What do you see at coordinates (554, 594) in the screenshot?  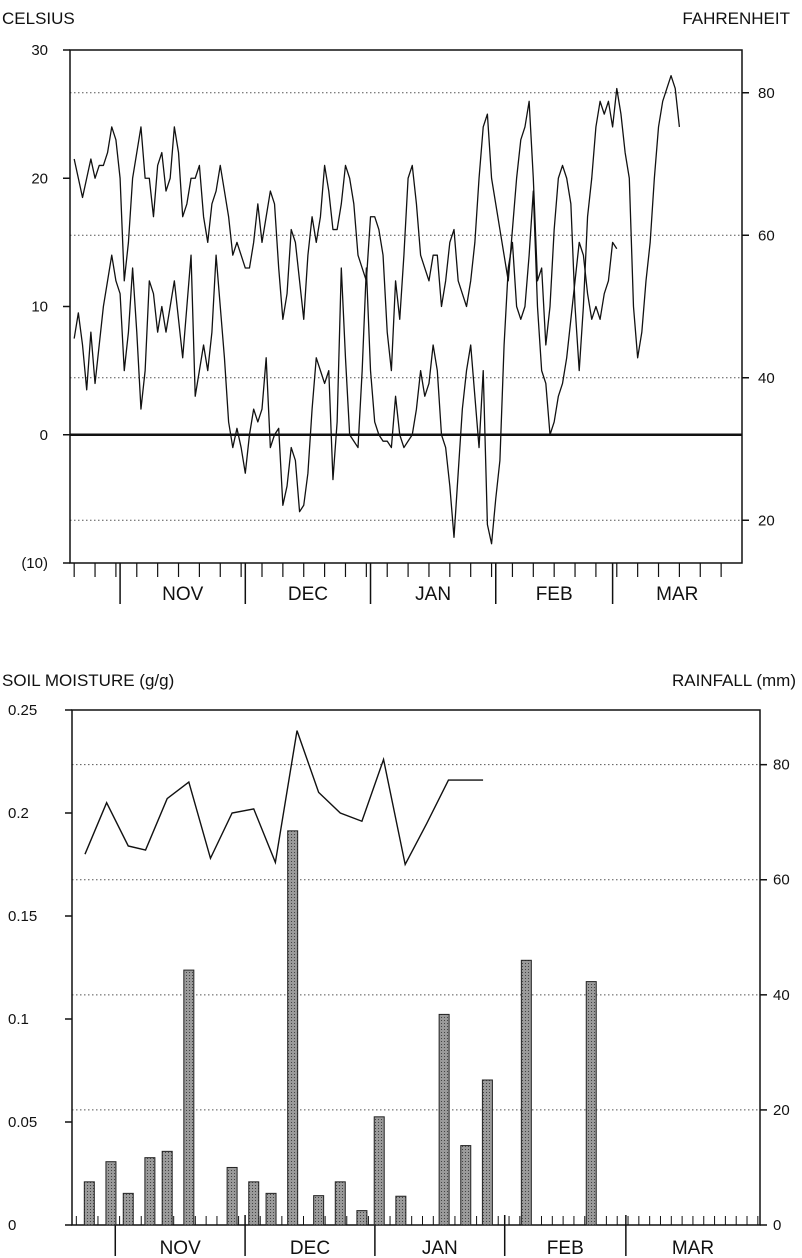 I see `month-label-temp-feb: FEB` at bounding box center [554, 594].